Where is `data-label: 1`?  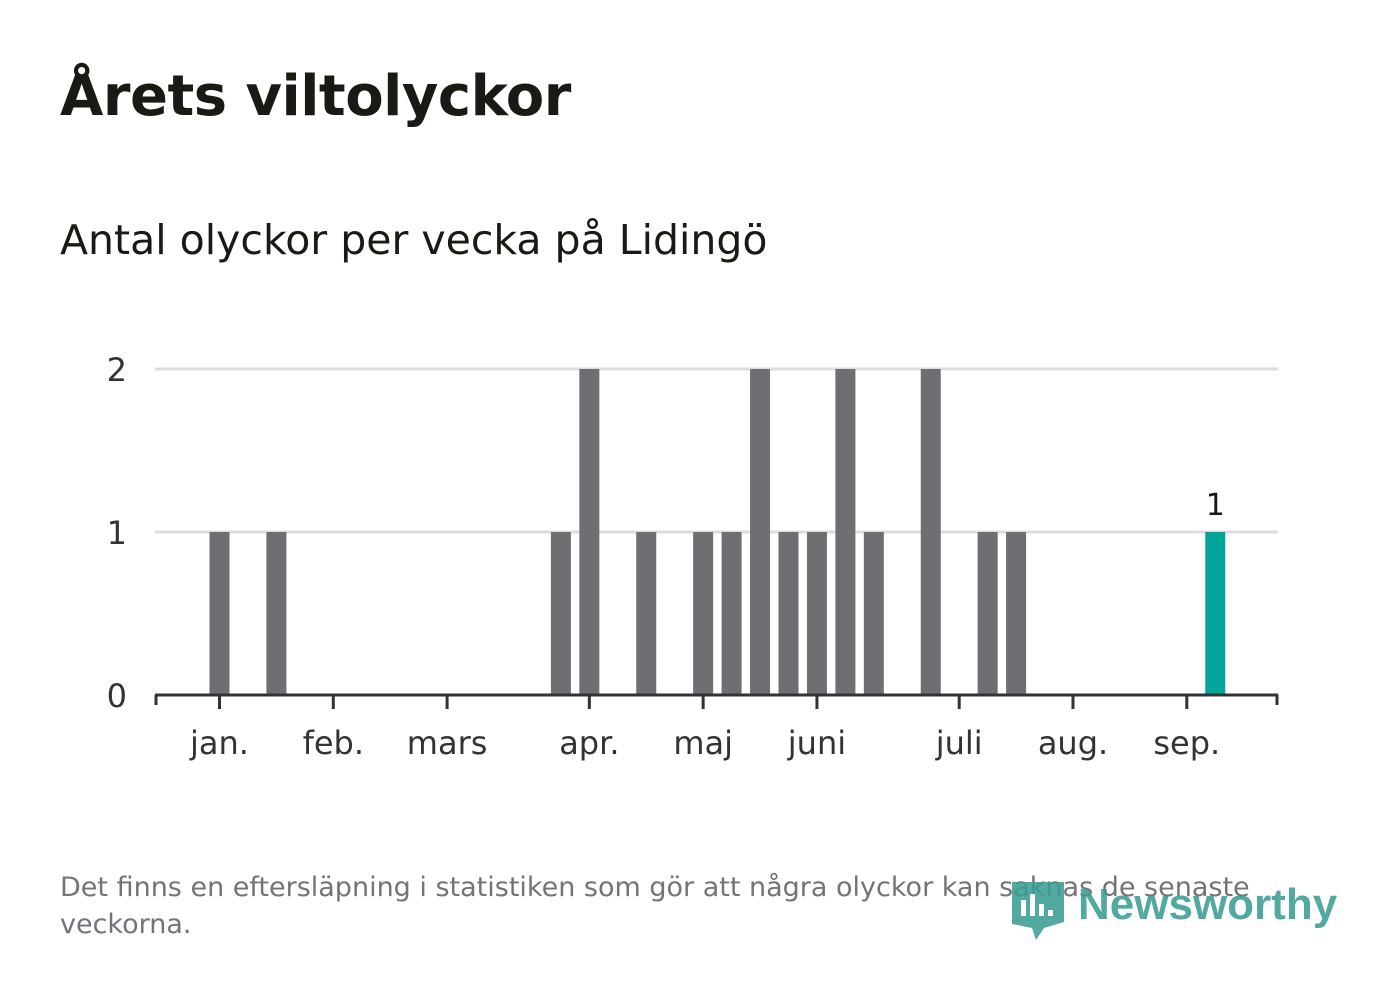 data-label: 1 is located at coordinates (1215, 505).